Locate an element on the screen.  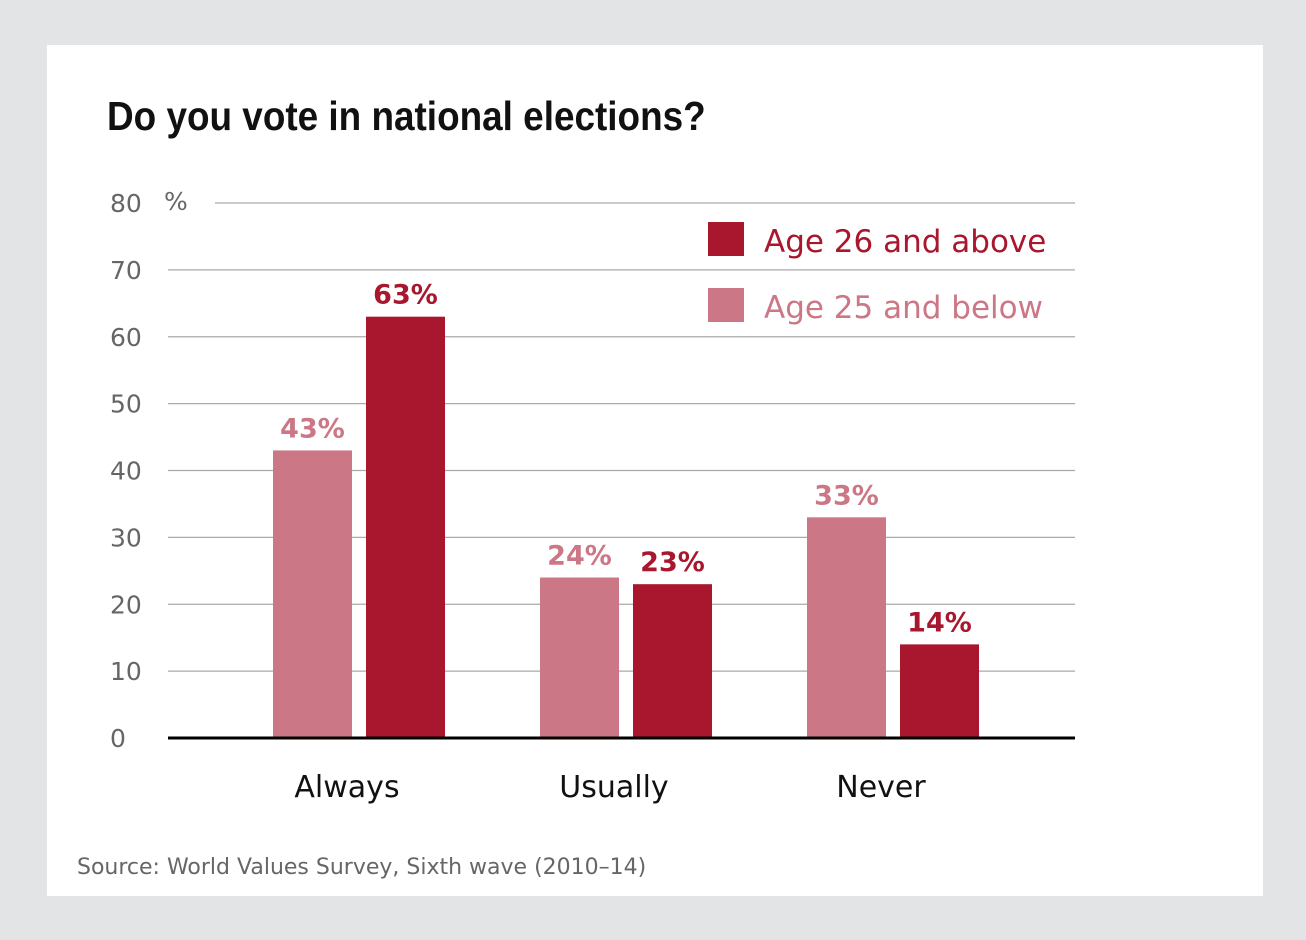
bar-value-label: 63% is located at coordinates (405, 295).